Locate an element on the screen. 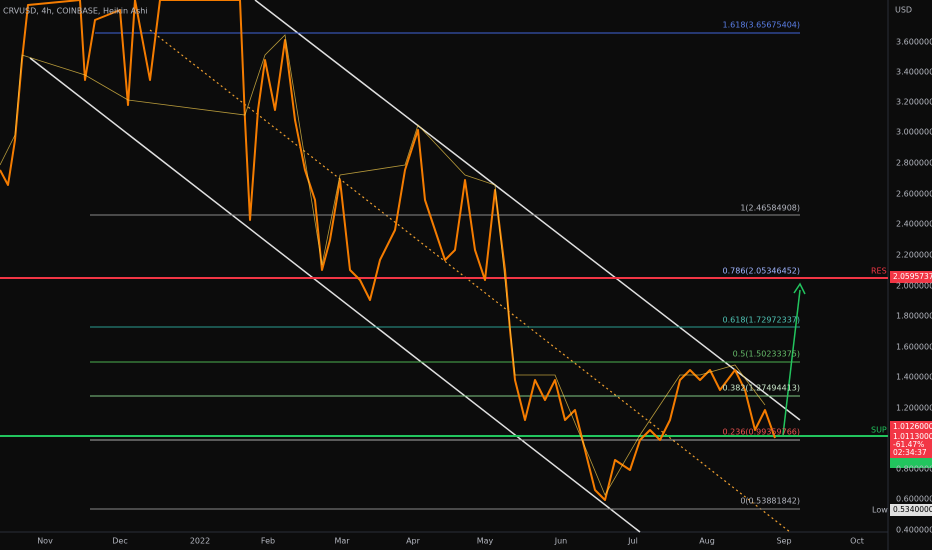 The image size is (932, 550). fib-label: 0.236(0.99359766) is located at coordinates (762, 432).